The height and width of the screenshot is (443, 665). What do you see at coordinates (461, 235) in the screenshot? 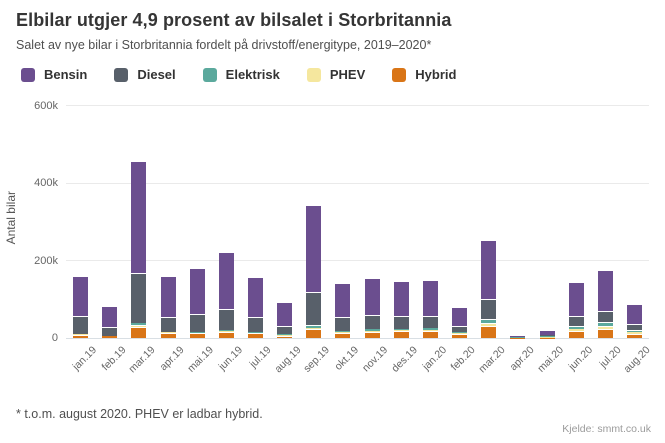
I see `bar-slot-feb.20: feb.20` at bounding box center [461, 235].